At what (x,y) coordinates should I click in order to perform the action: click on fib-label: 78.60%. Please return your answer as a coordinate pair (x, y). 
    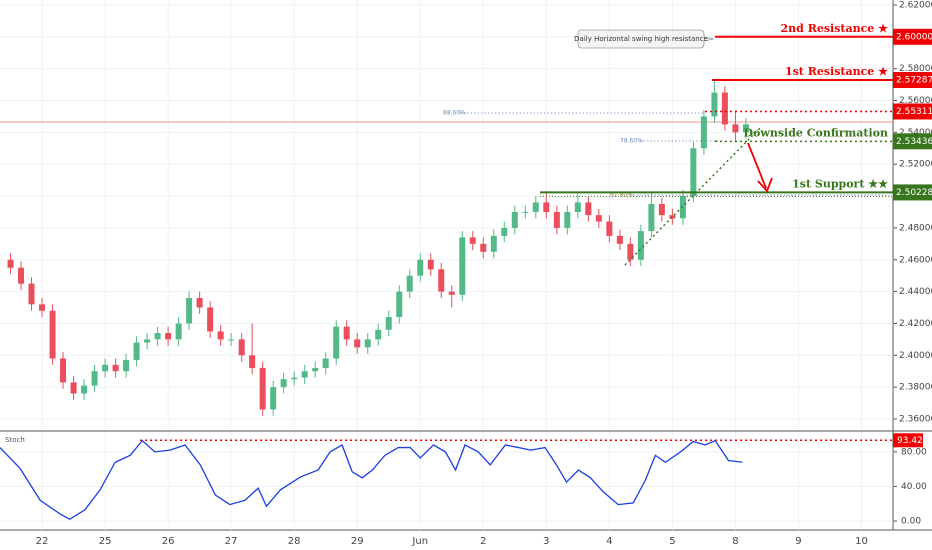
    Looking at the image, I should click on (631, 141).